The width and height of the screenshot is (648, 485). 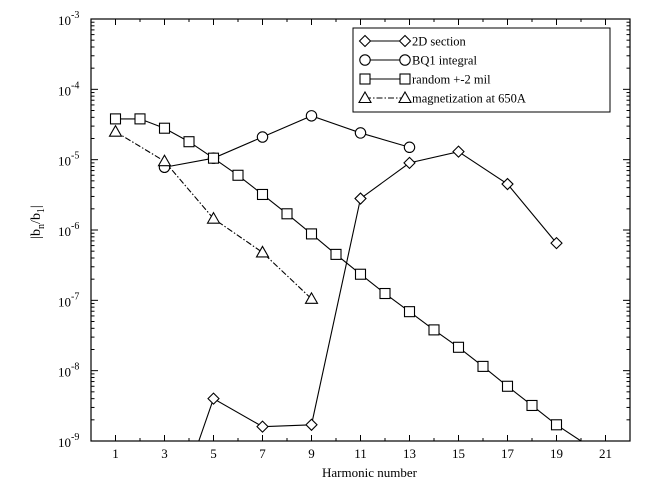 What do you see at coordinates (469, 99) in the screenshot?
I see `legend-label-triangle: magnetization at 650A` at bounding box center [469, 99].